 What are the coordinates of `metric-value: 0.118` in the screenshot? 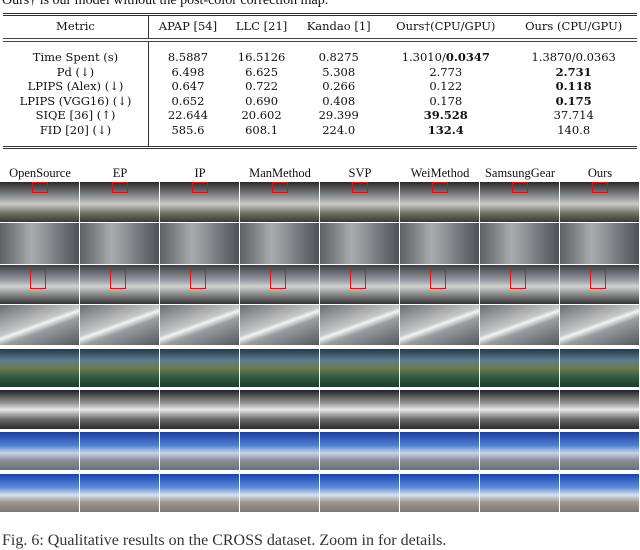 It's located at (573, 86).